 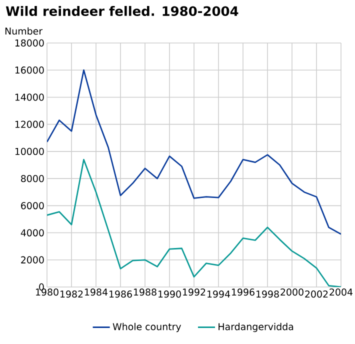 What do you see at coordinates (256, 327) in the screenshot?
I see `legend-label: Hardangervidda` at bounding box center [256, 327].